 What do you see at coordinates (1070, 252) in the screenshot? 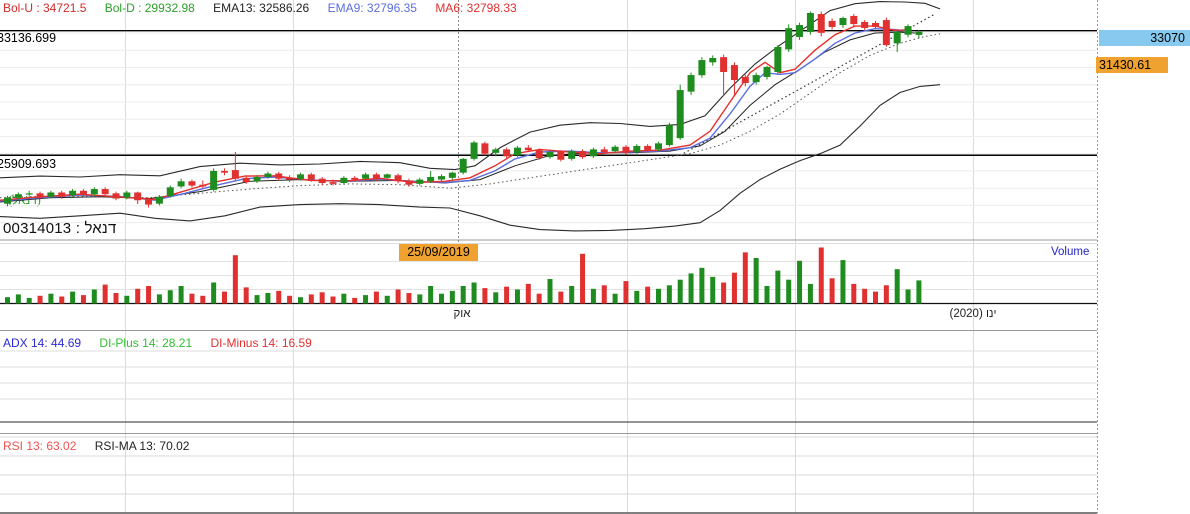
I see `volume-panel-label: Volume` at bounding box center [1070, 252].